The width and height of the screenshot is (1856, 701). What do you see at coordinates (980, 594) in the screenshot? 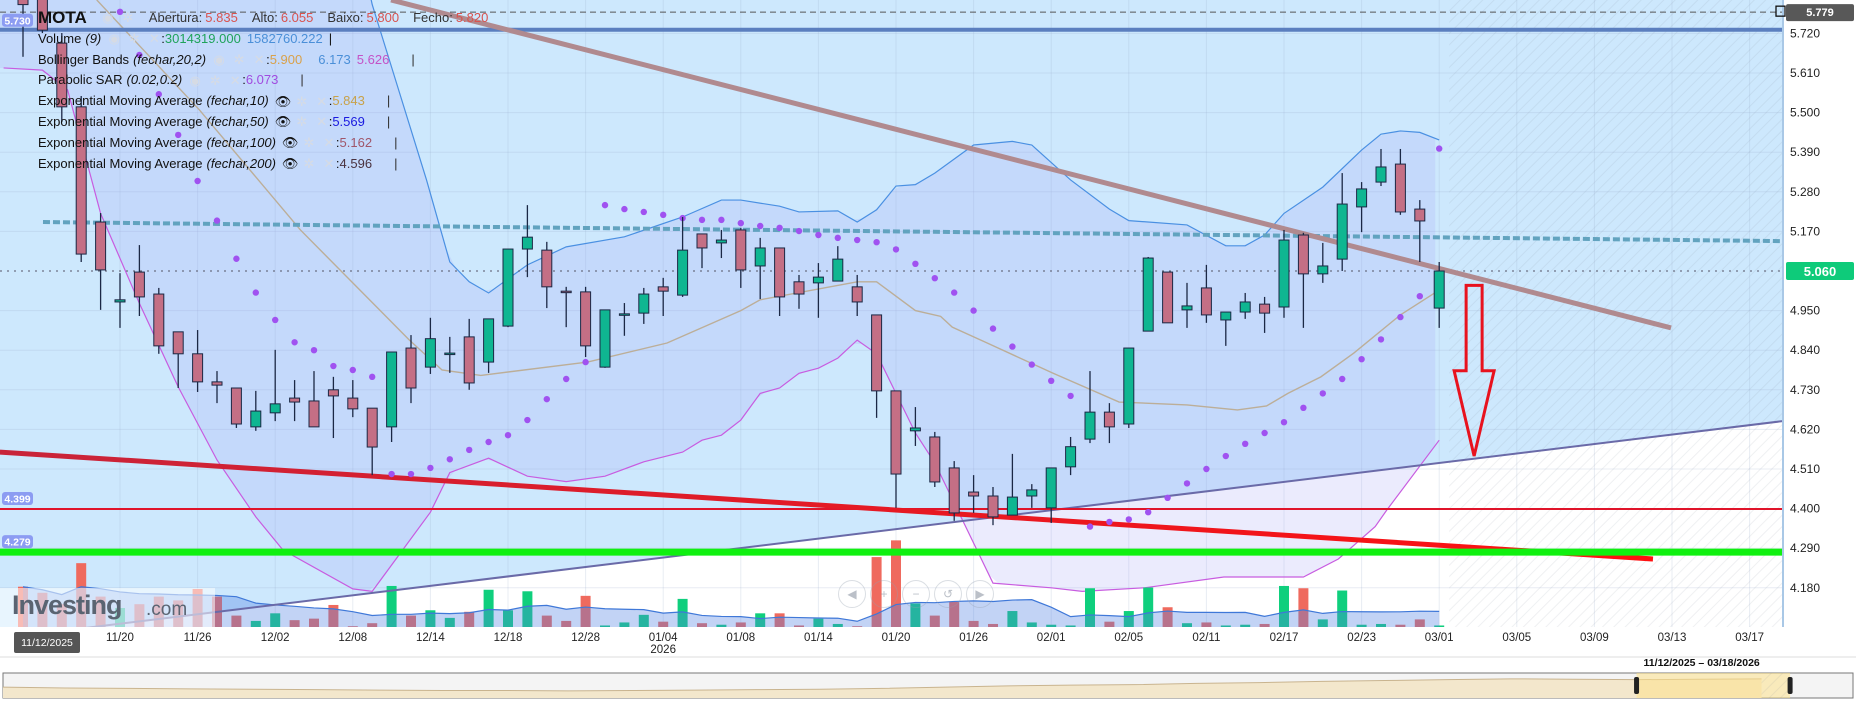
I see `scroll-right-icon: ▶` at bounding box center [980, 594].